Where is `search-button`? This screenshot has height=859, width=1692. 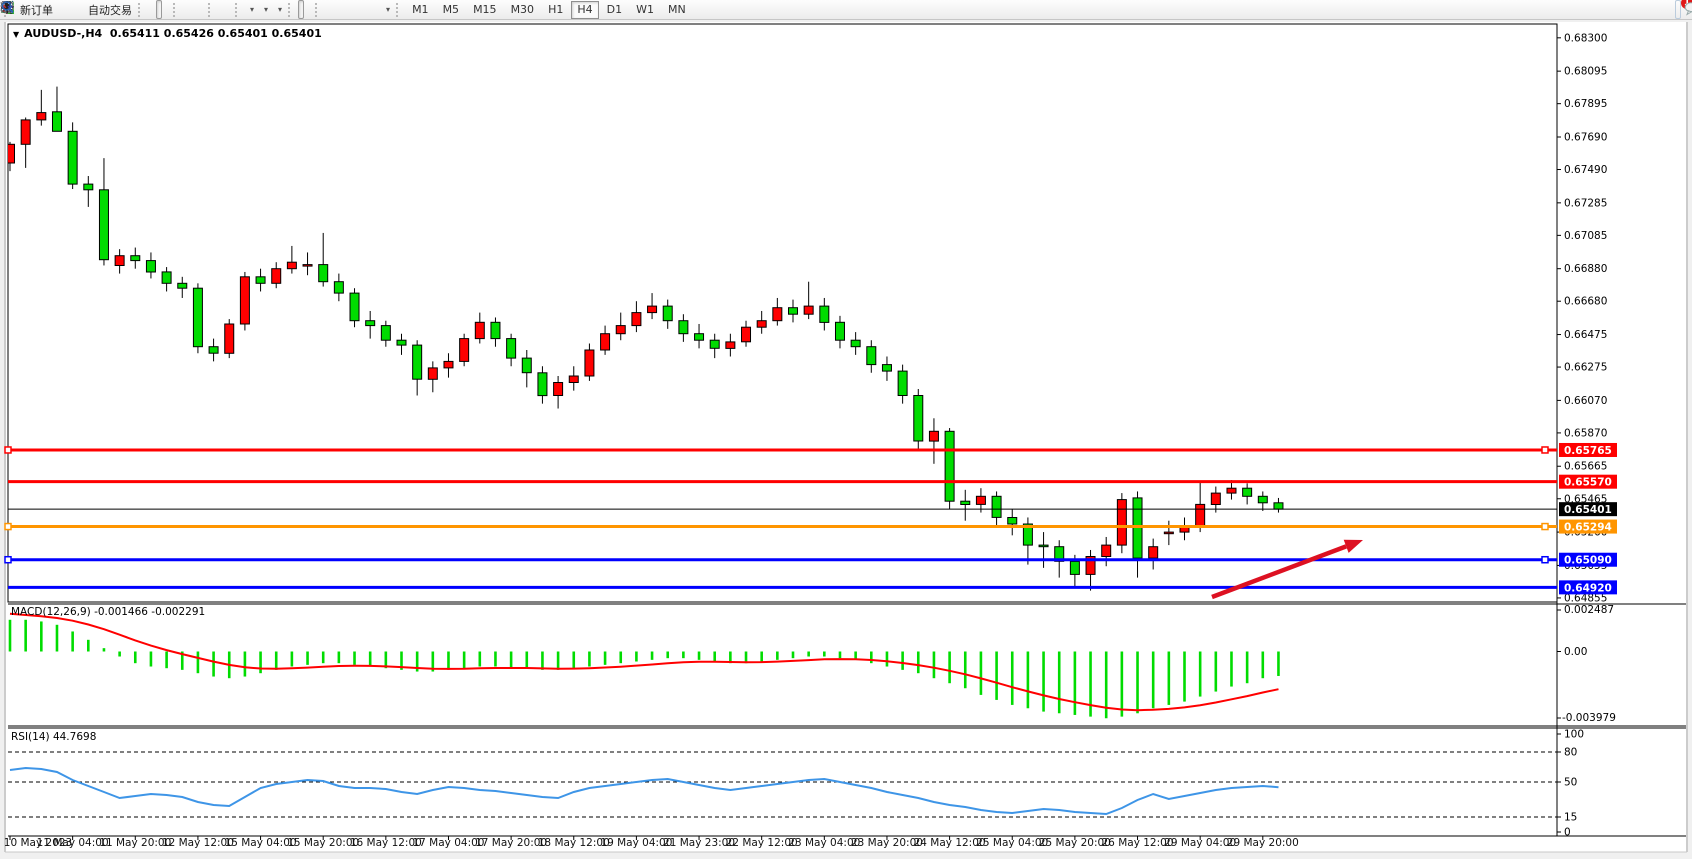
search-button is located at coordinates (841, 9).